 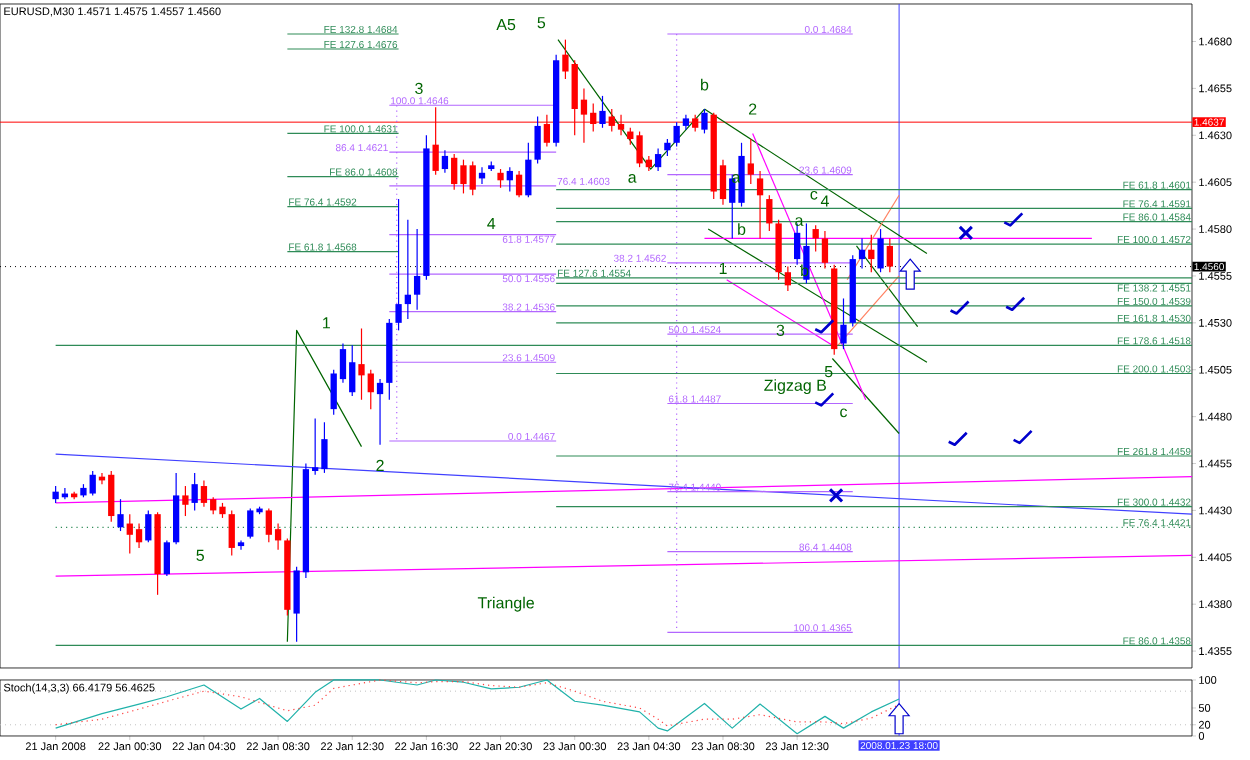 What do you see at coordinates (506, 25) in the screenshot?
I see `annotation: A5` at bounding box center [506, 25].